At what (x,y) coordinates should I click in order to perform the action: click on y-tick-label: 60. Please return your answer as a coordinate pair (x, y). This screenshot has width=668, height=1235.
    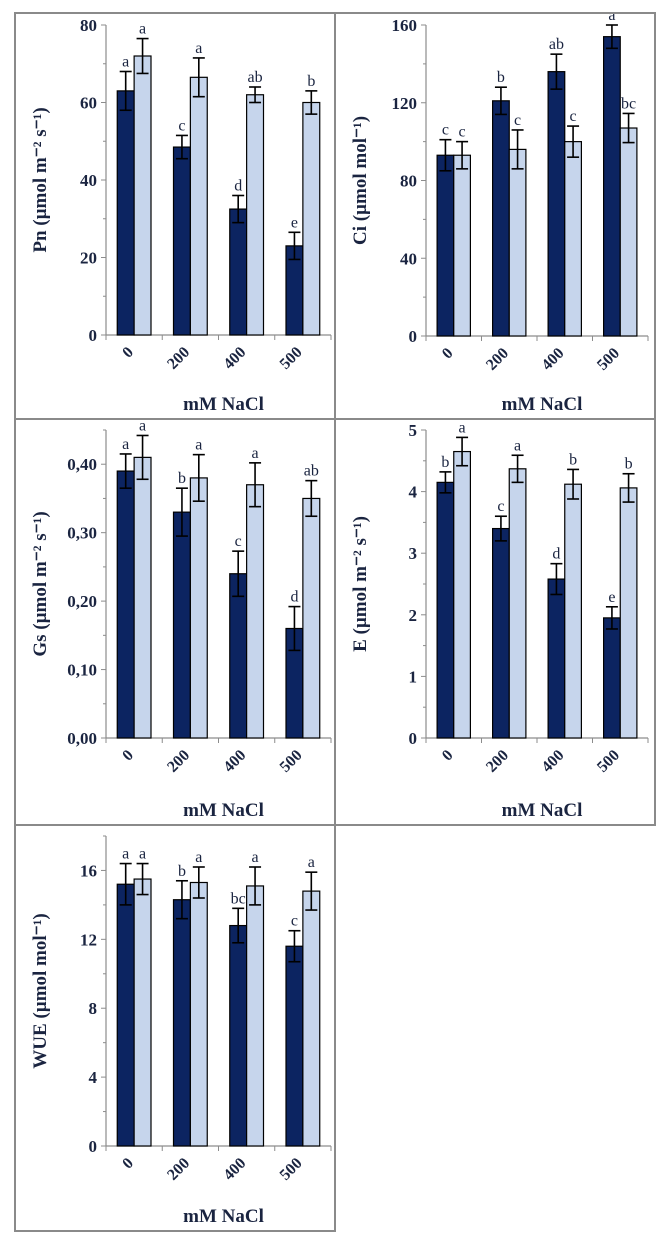
    Looking at the image, I should click on (88, 103).